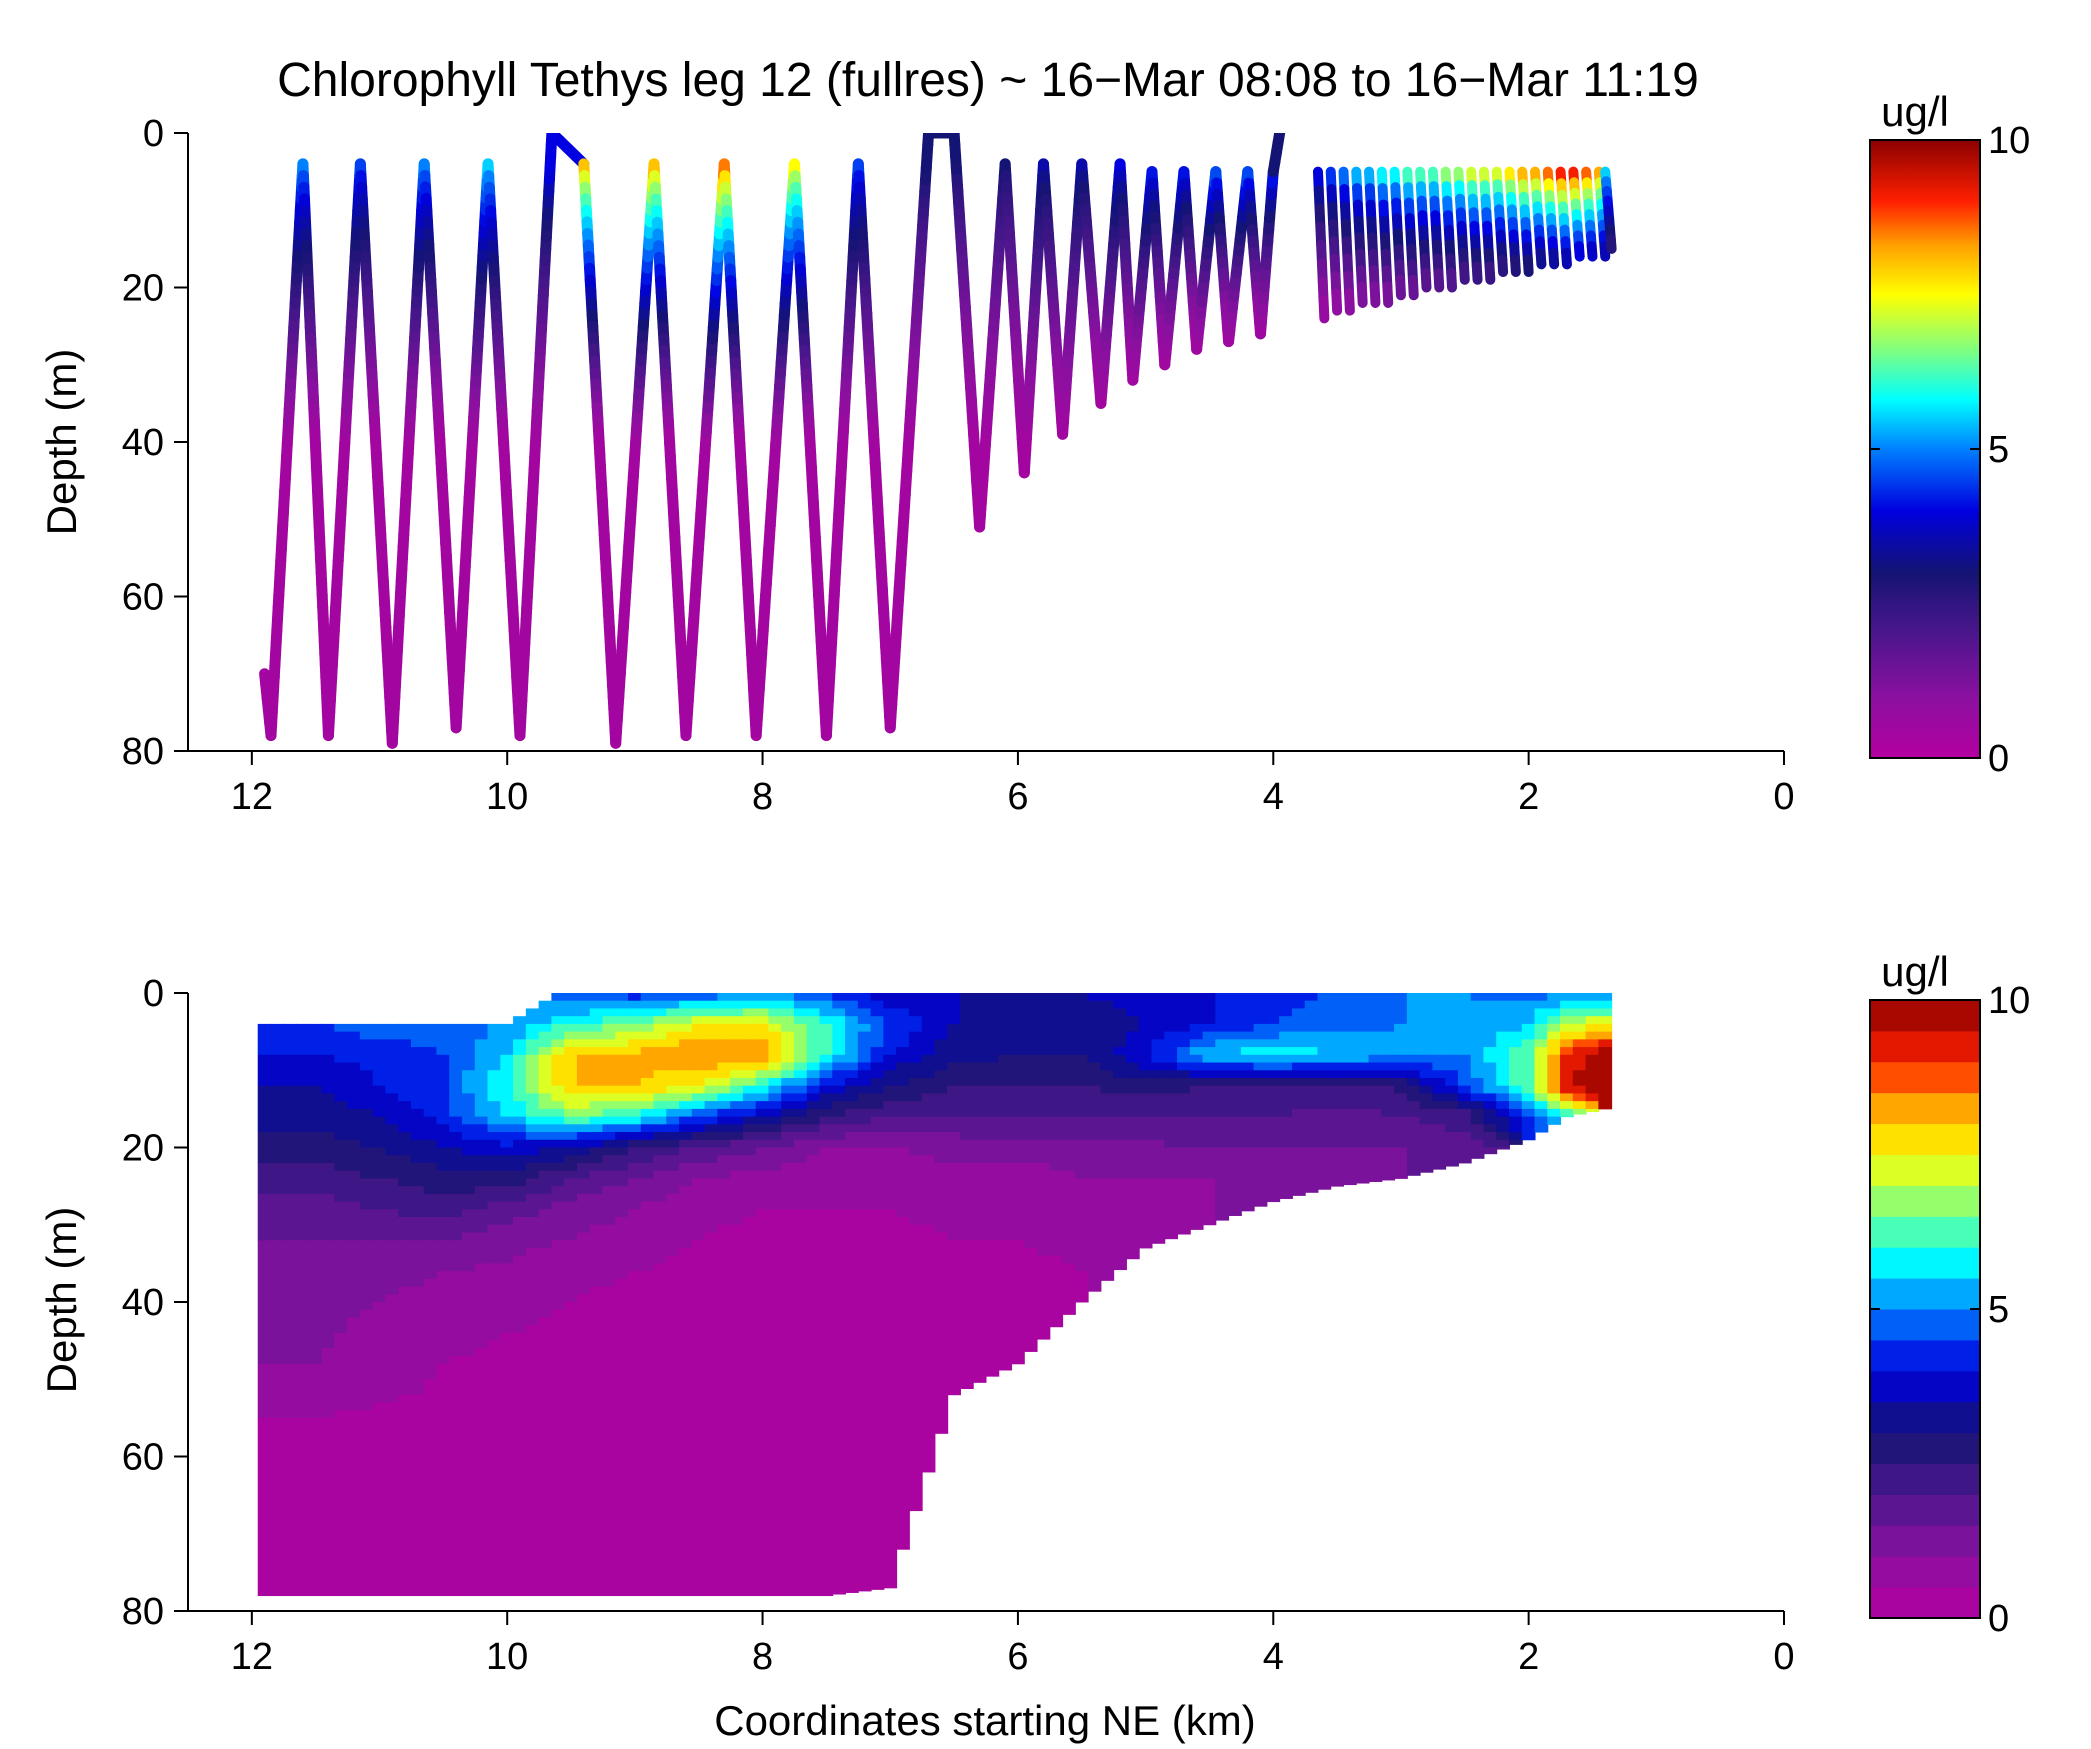  I want to click on bottom-colorbar: ug/l 10 5 0, so click(1949, 1294).